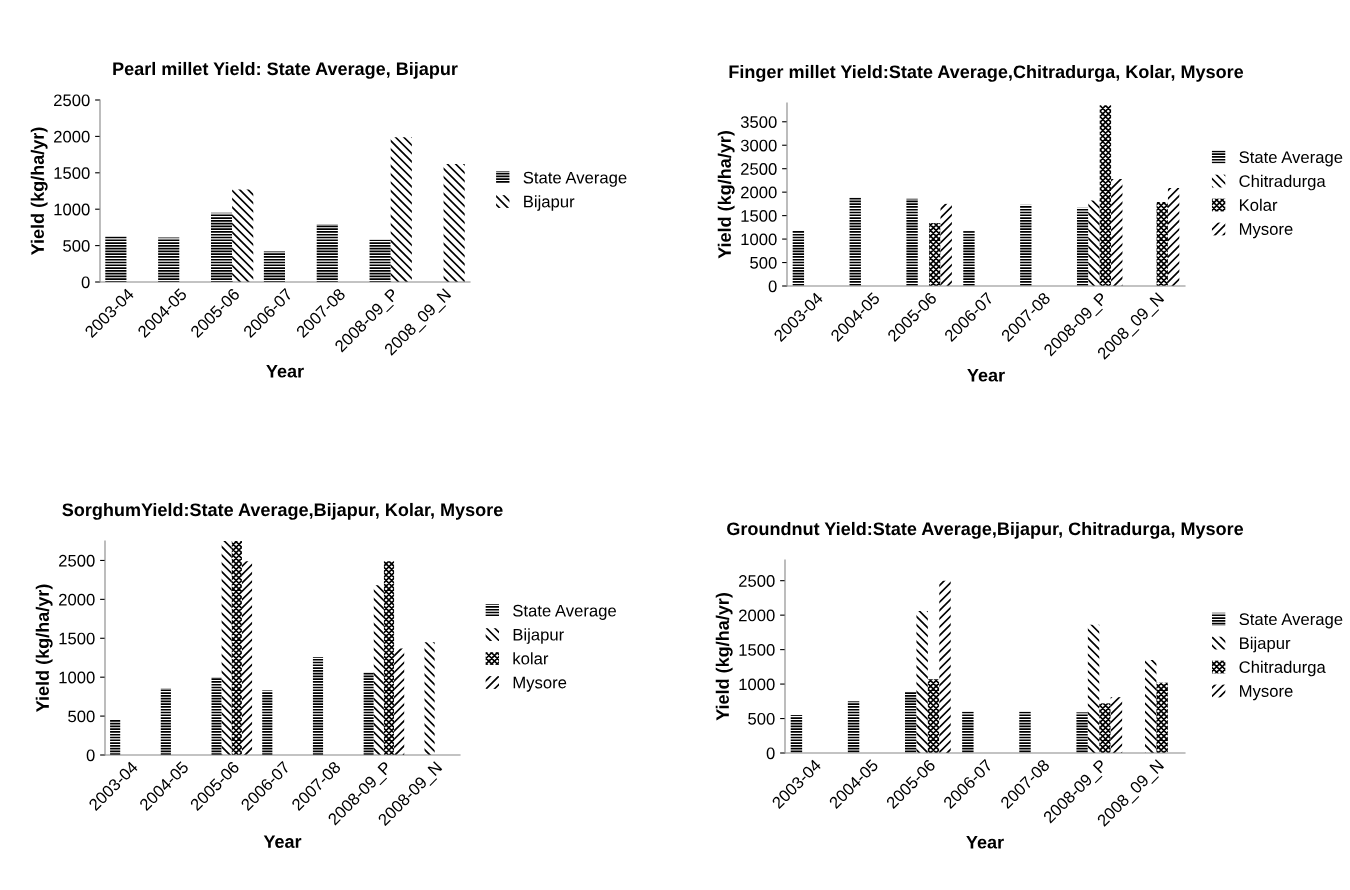  Describe the element at coordinates (1258, 204) in the screenshot. I see `legend-label: Kolar` at that location.